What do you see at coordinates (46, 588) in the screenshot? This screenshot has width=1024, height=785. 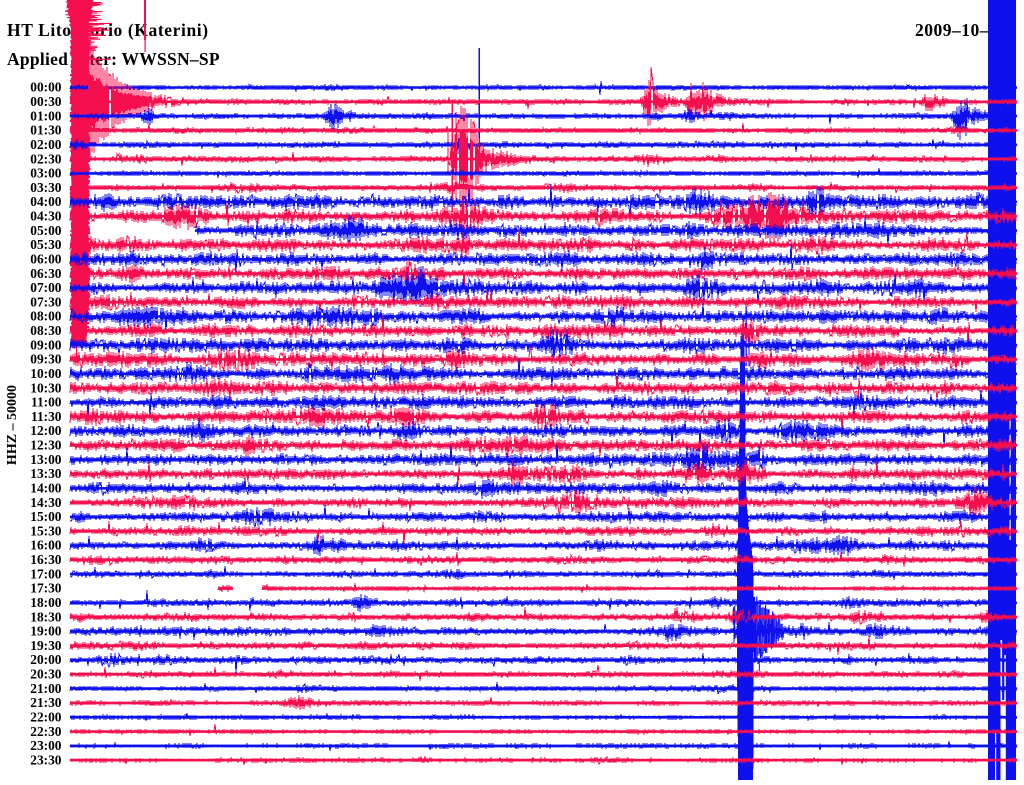 I see `svg-text: 17:30` at bounding box center [46, 588].